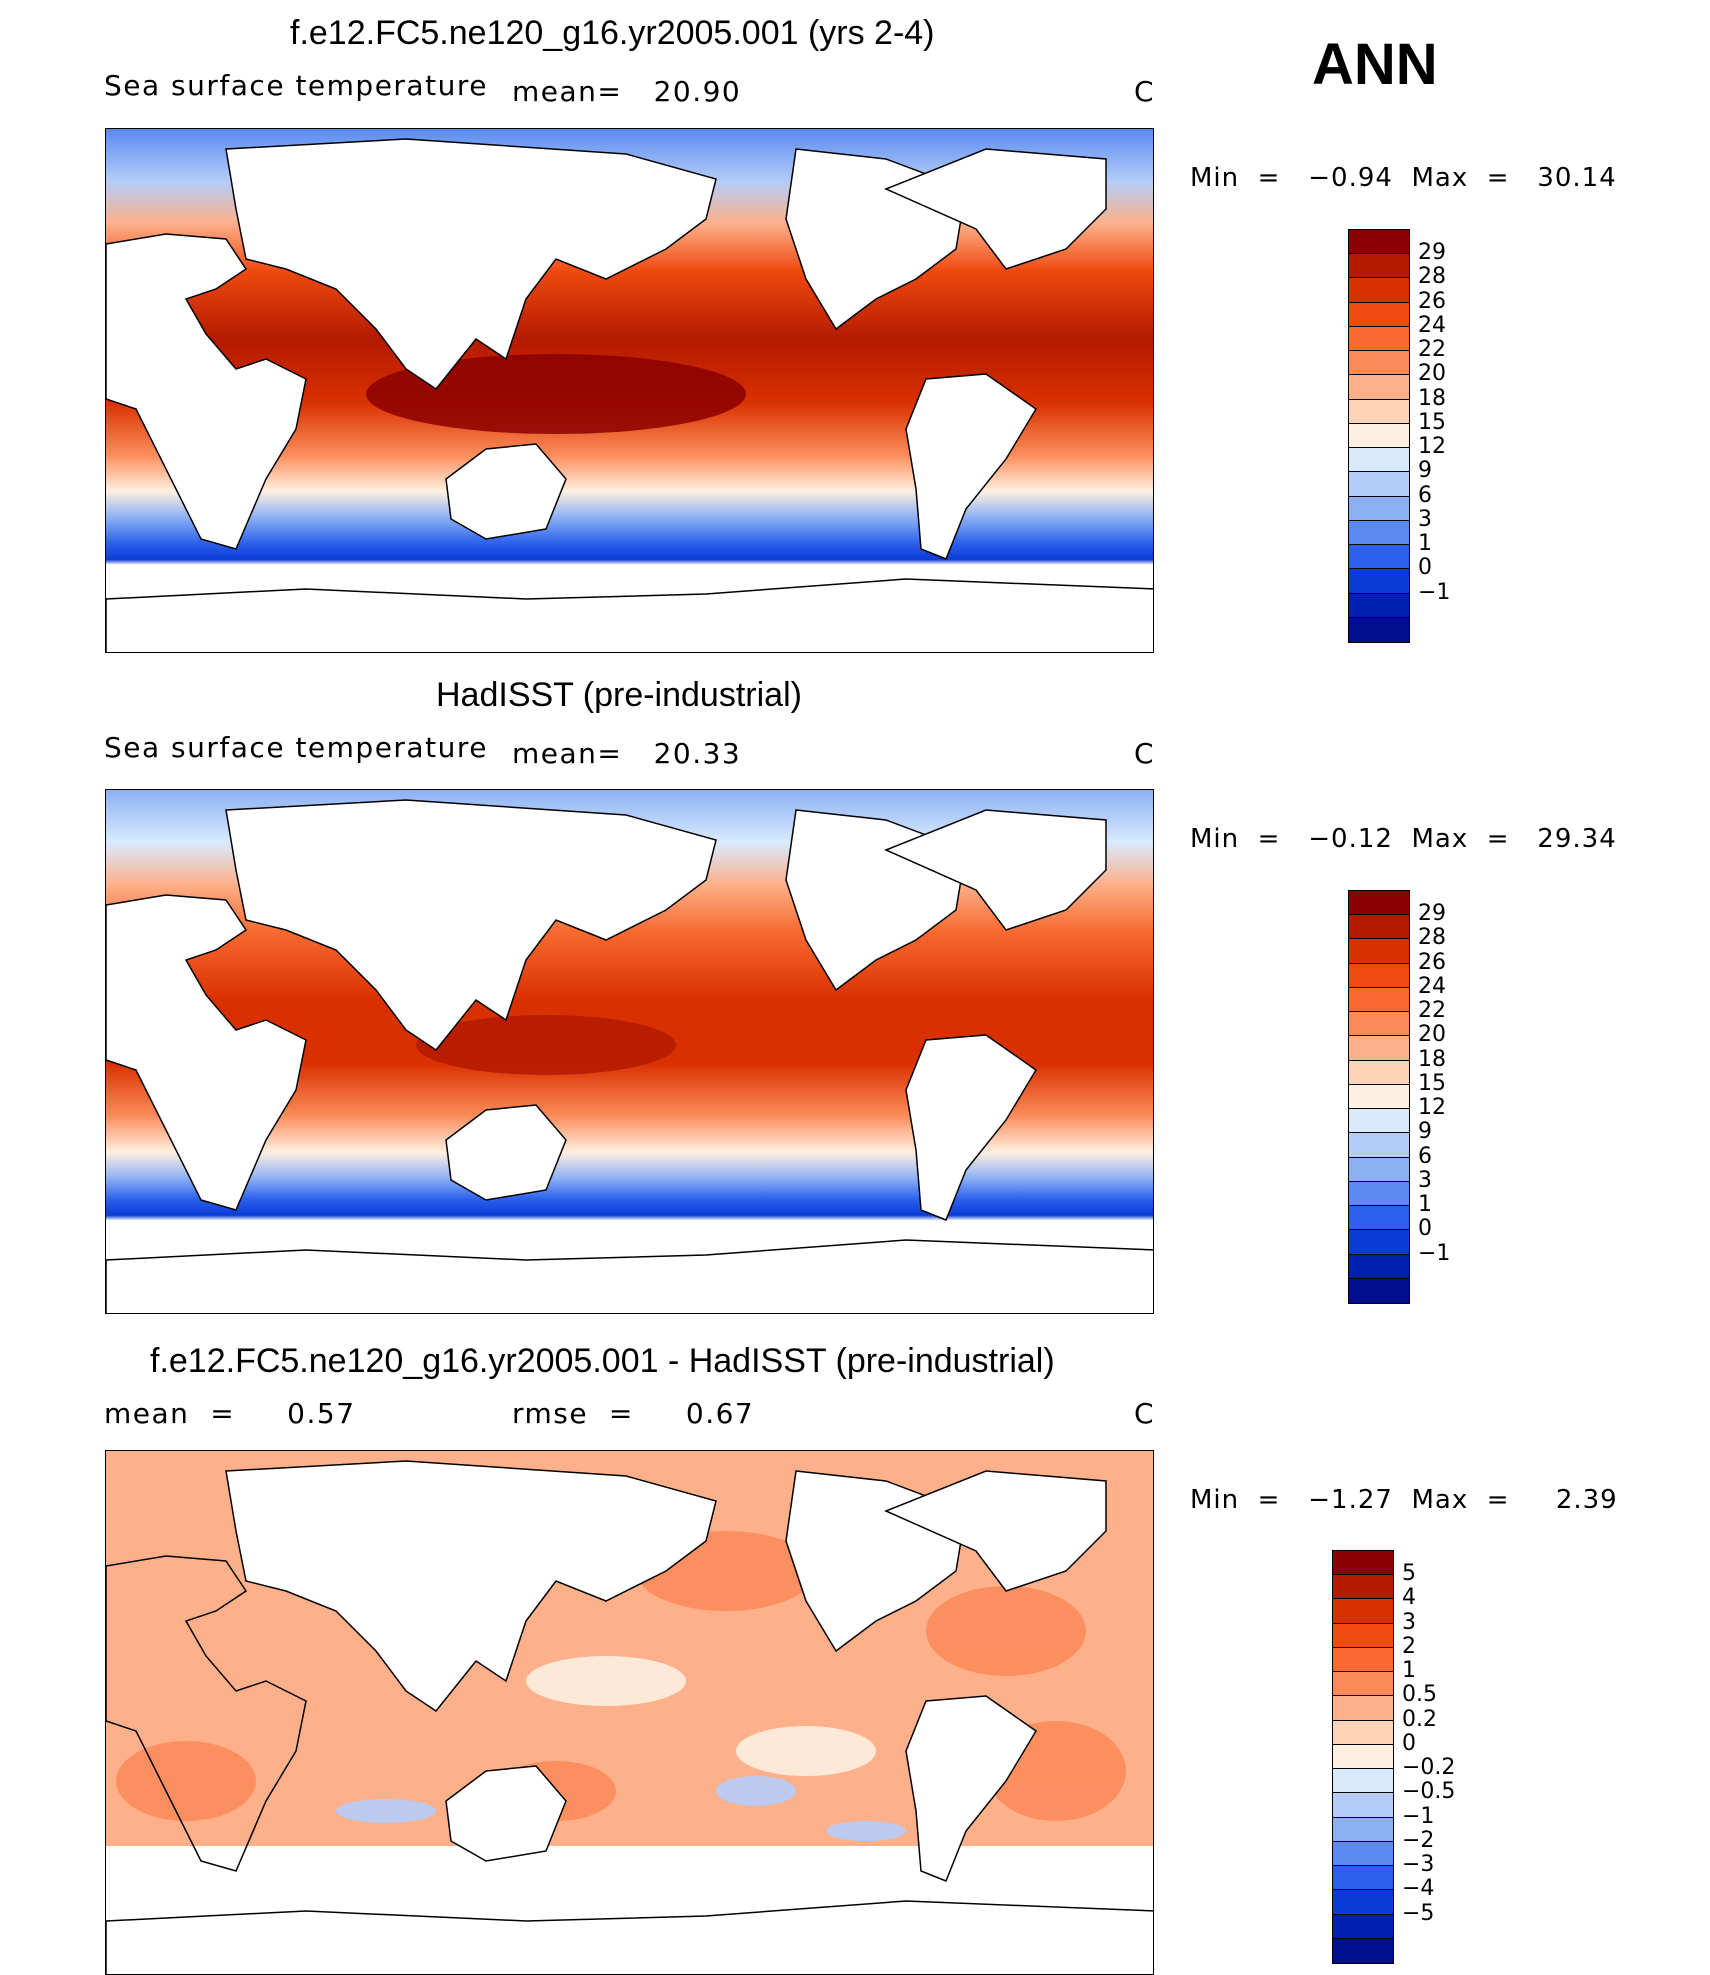  Describe the element at coordinates (1419, 1719) in the screenshot. I see `colorbar-tick-label: 0.2` at that location.